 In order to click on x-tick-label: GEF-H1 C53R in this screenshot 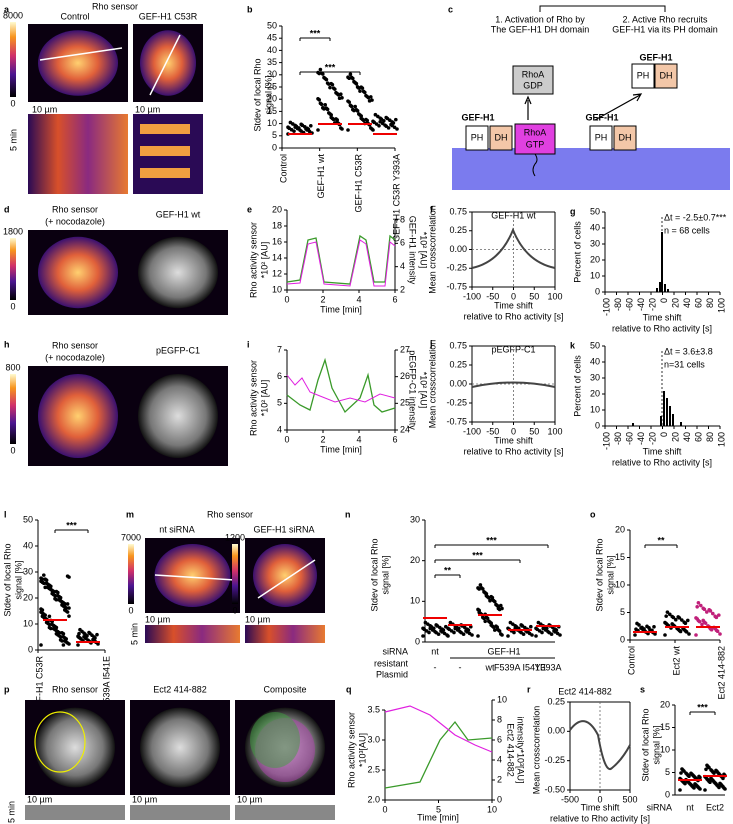, I will do `click(359, 183)`.